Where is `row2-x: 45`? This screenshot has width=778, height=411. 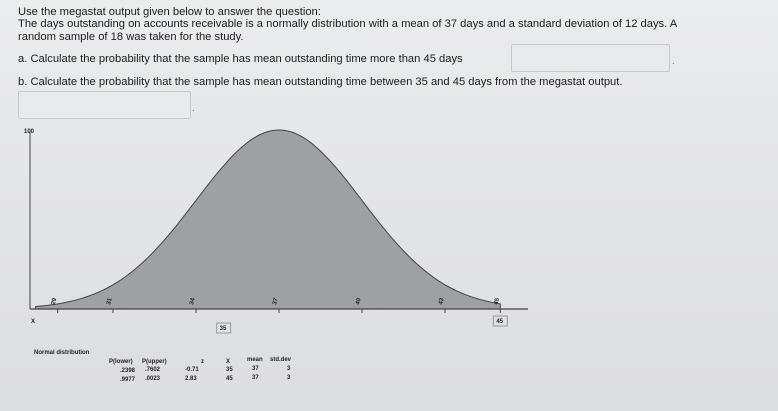 row2-x: 45 is located at coordinates (229, 379).